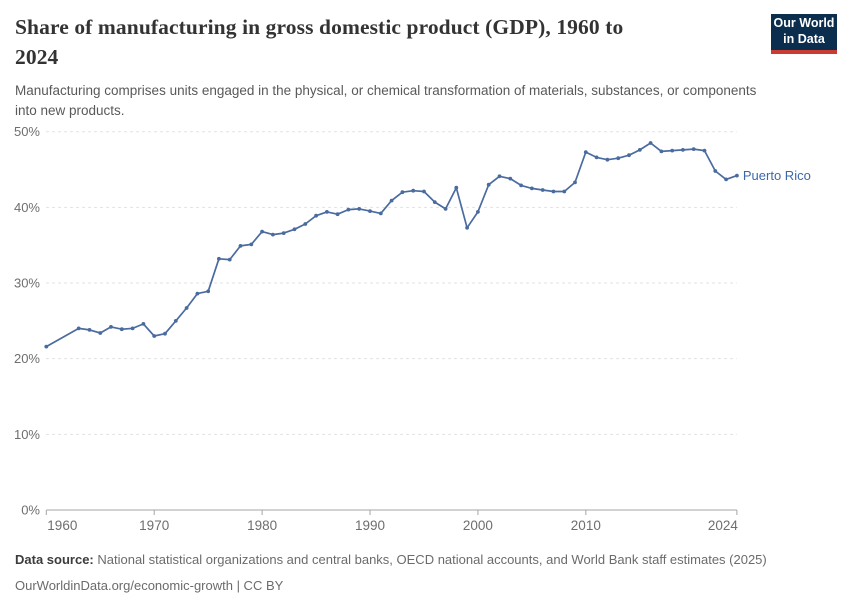  Describe the element at coordinates (273, 234) in the screenshot. I see `data-point-1981` at that location.